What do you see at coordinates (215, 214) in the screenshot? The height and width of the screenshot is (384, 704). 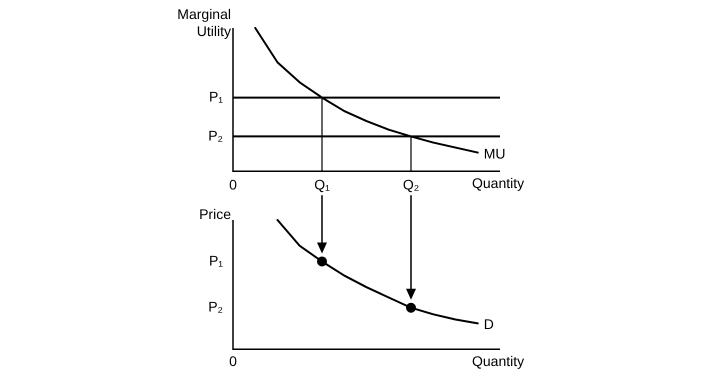 I see `y-axis-title: Price` at bounding box center [215, 214].